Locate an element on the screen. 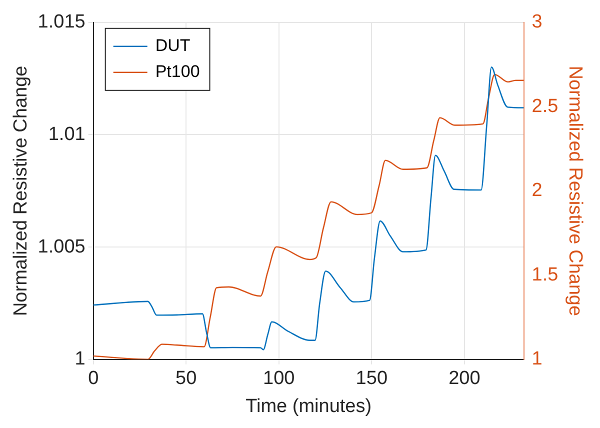 The height and width of the screenshot is (428, 600). y2-tick-label: 2 is located at coordinates (537, 191).